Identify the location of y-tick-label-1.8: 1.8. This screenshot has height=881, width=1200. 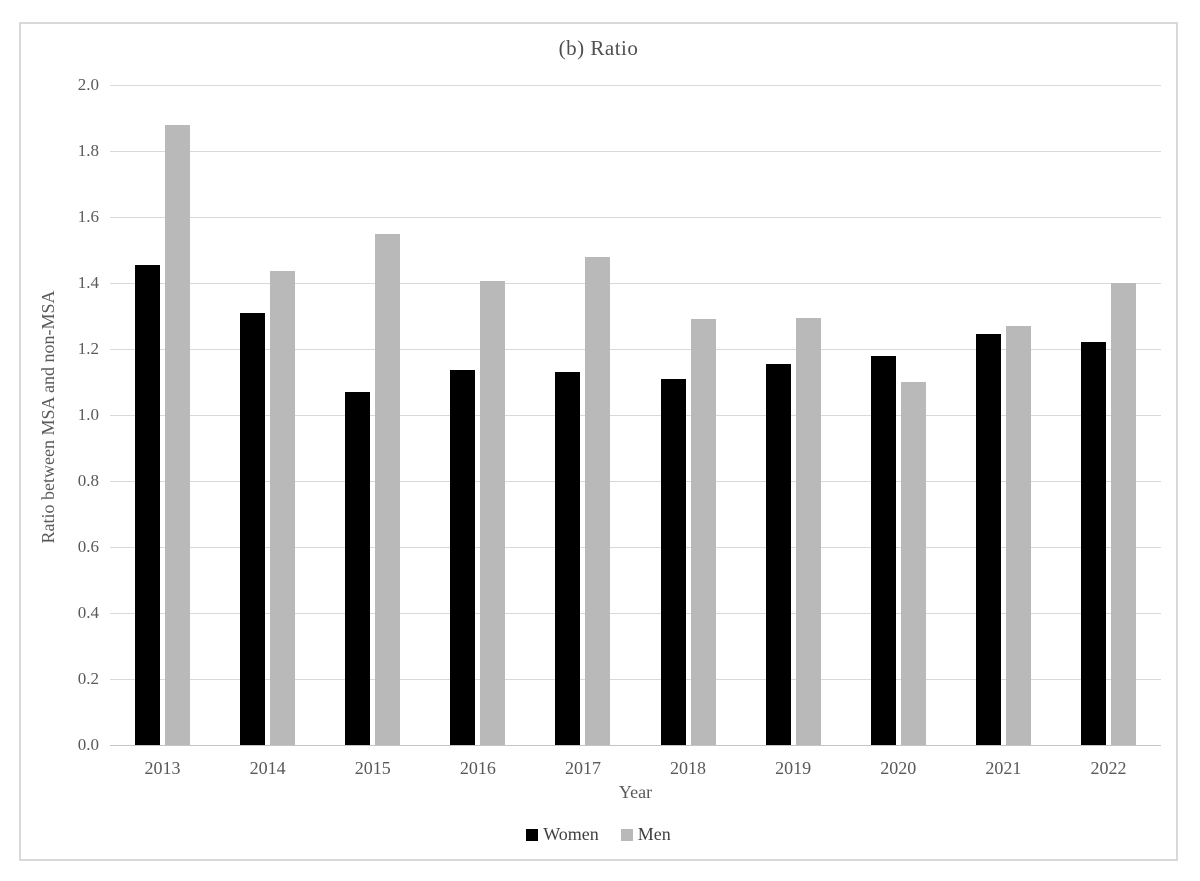
(88, 150).